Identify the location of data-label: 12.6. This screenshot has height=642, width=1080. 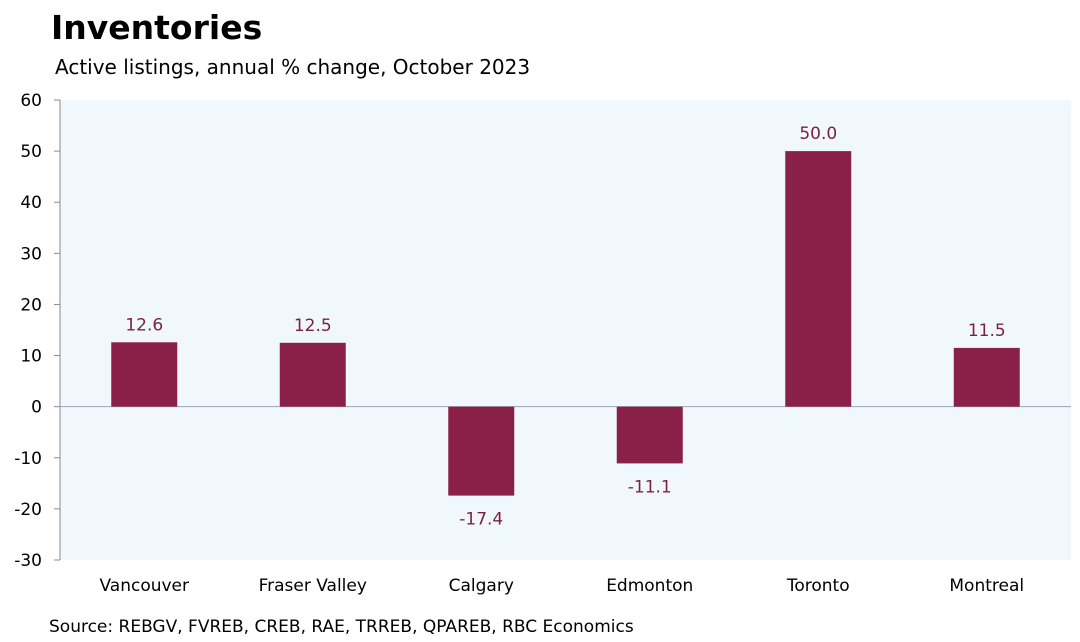
(144, 325).